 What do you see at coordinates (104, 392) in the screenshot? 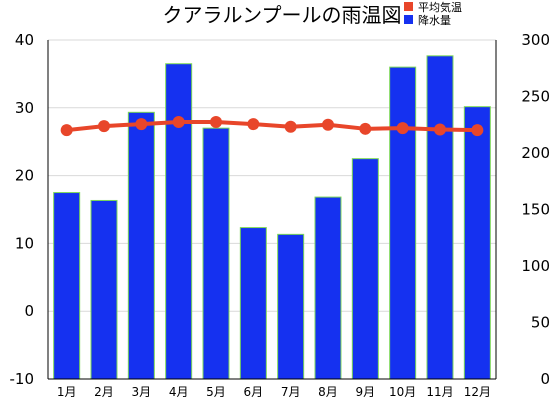
I see `x-tick-label: 2月` at bounding box center [104, 392].